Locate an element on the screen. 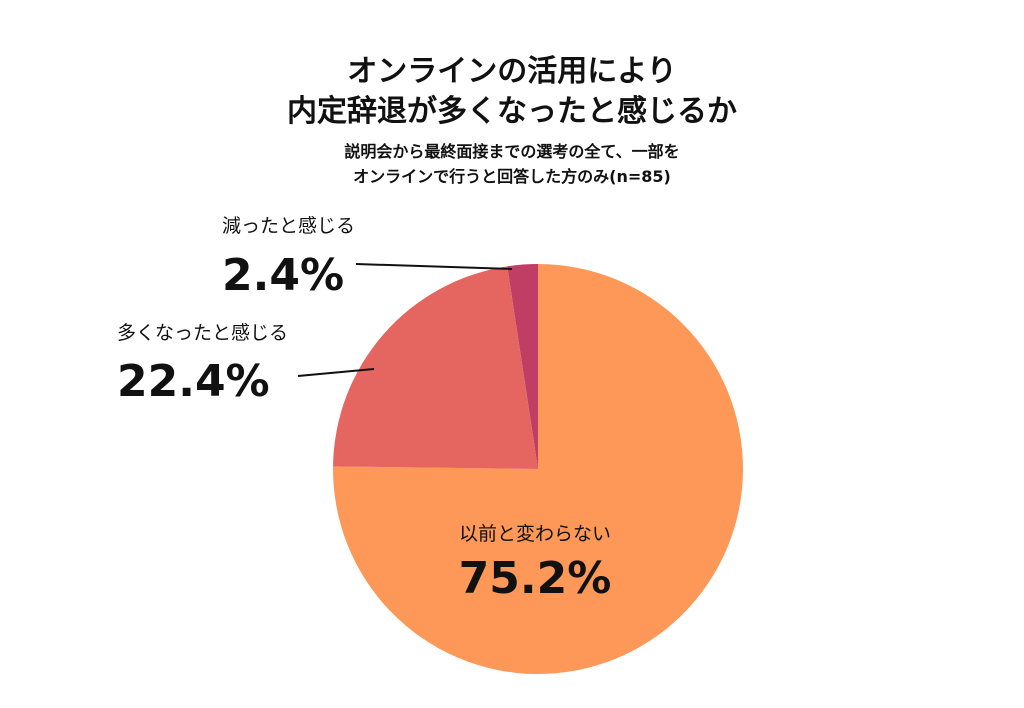 This screenshot has width=1024, height=708. slice-value-less: 2.4% is located at coordinates (283, 275).